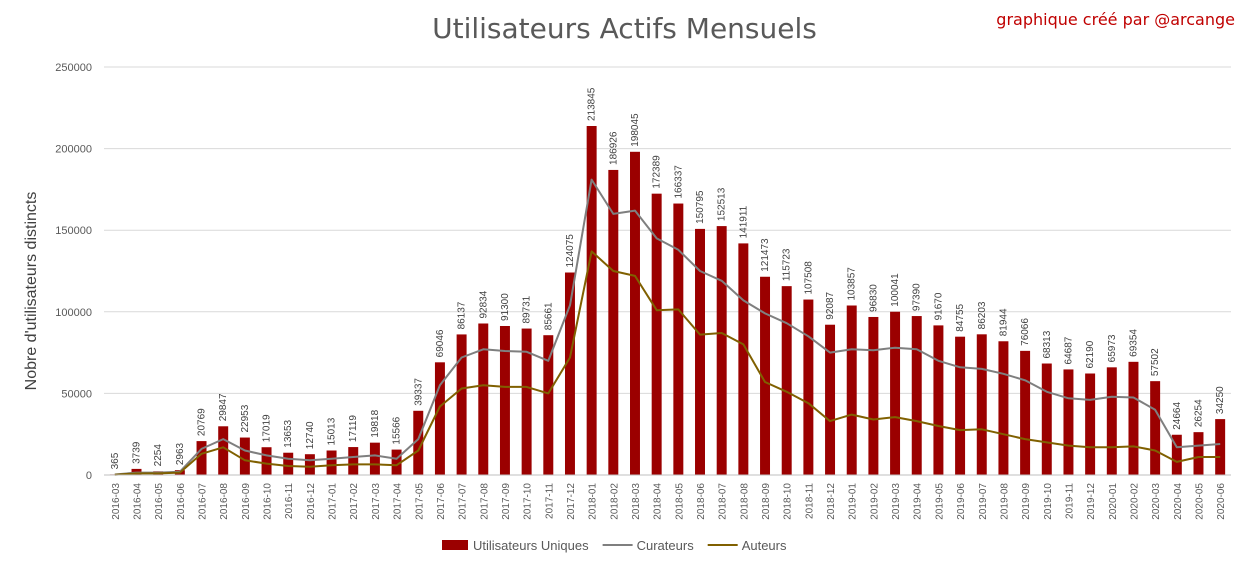  I want to click on x-tick-label: 2016-12, so click(311, 501).